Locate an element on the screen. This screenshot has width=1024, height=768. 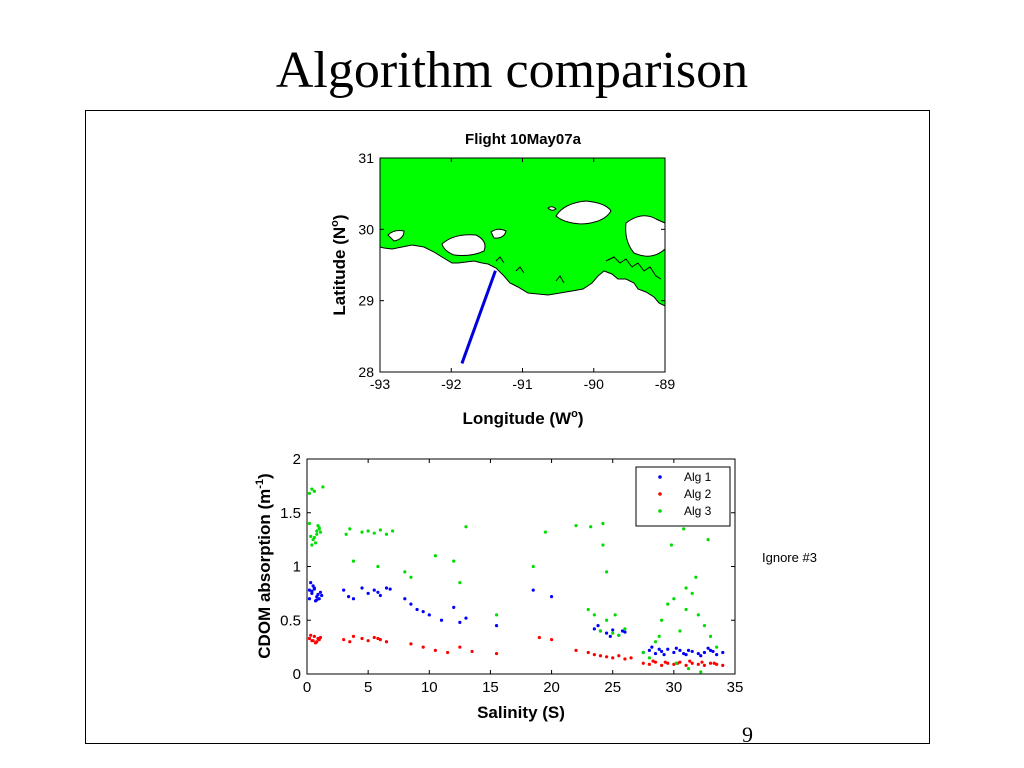
coastline-detail is located at coordinates (530, 270).